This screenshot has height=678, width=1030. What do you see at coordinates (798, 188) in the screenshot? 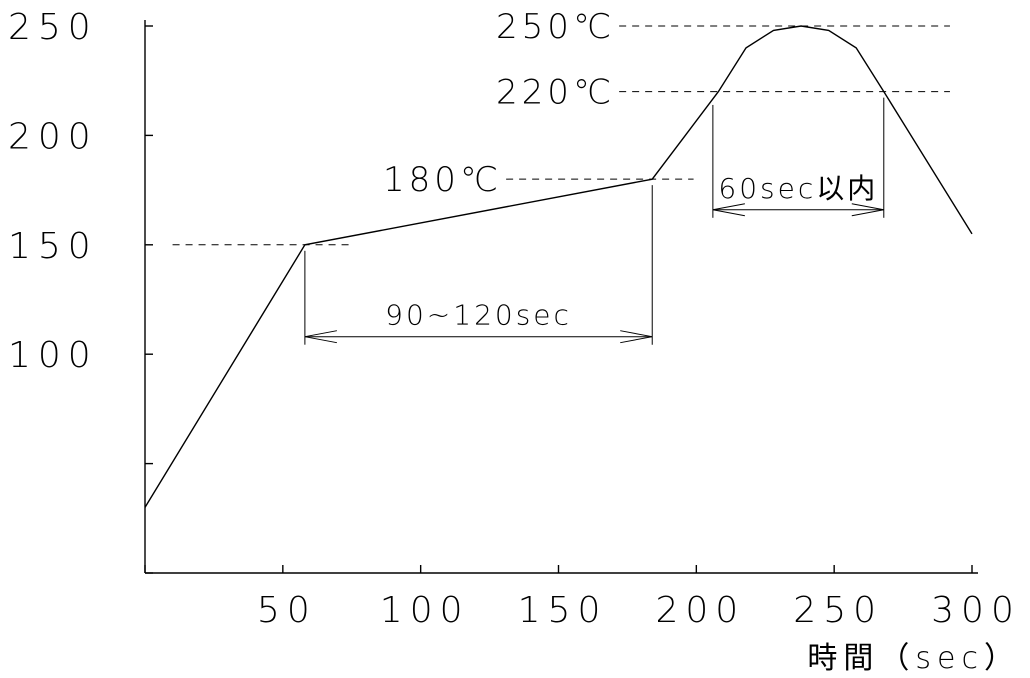
I see `span-label: 60sec以内` at bounding box center [798, 188].